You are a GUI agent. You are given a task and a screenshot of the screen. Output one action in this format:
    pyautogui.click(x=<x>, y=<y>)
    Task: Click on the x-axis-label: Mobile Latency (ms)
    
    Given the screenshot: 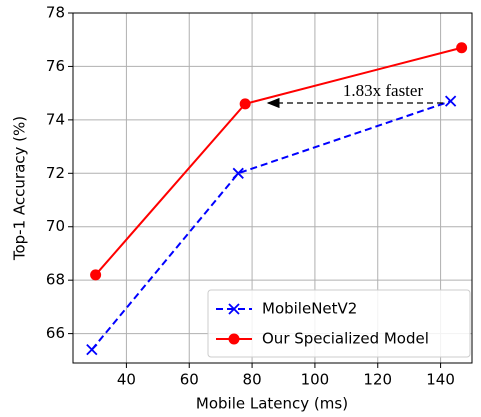 What is the action you would take?
    pyautogui.click(x=272, y=404)
    